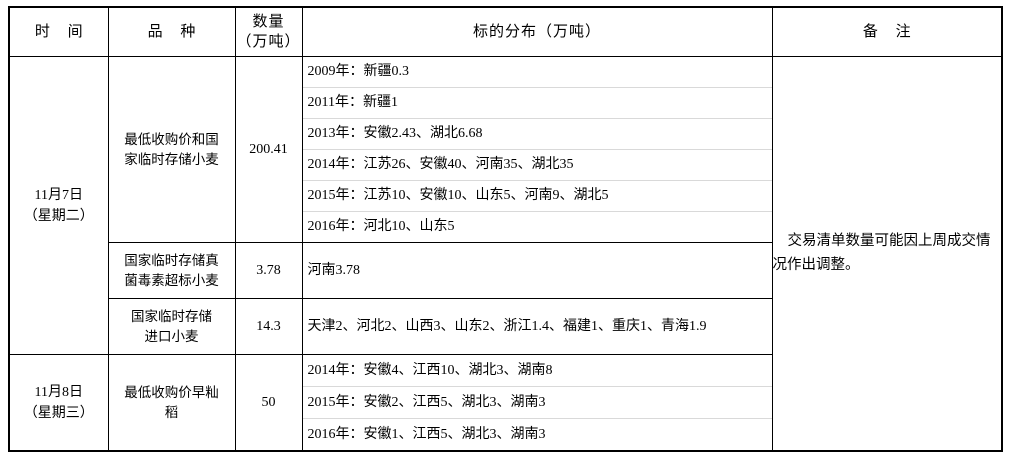  Describe the element at coordinates (171, 159) in the screenshot. I see `variety-line2: 家临时存储小麦` at that location.